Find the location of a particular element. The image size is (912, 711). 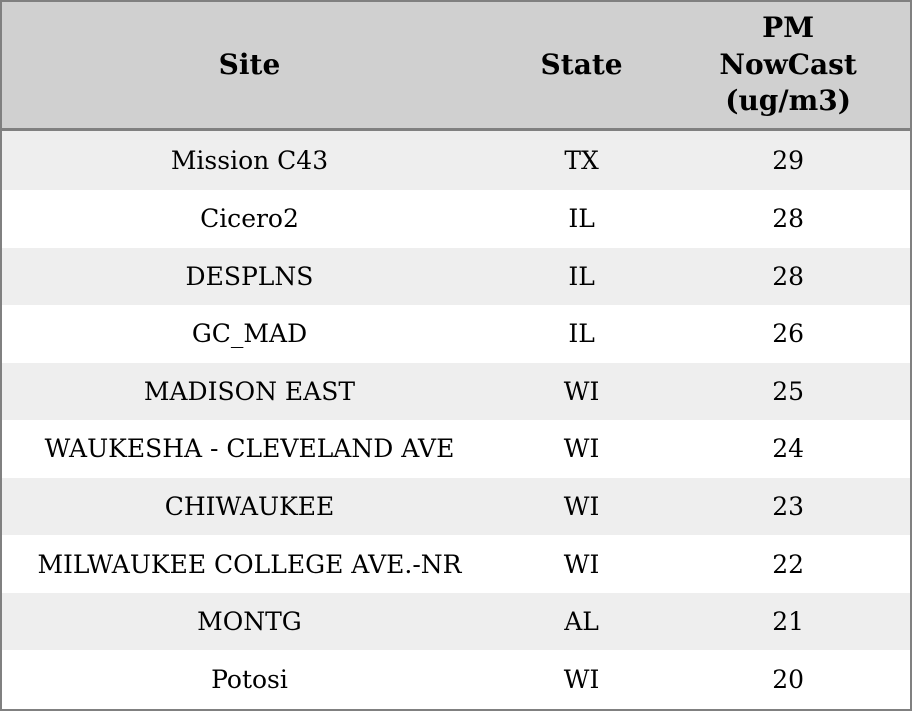

cell-pm: 29 is located at coordinates (788, 160).